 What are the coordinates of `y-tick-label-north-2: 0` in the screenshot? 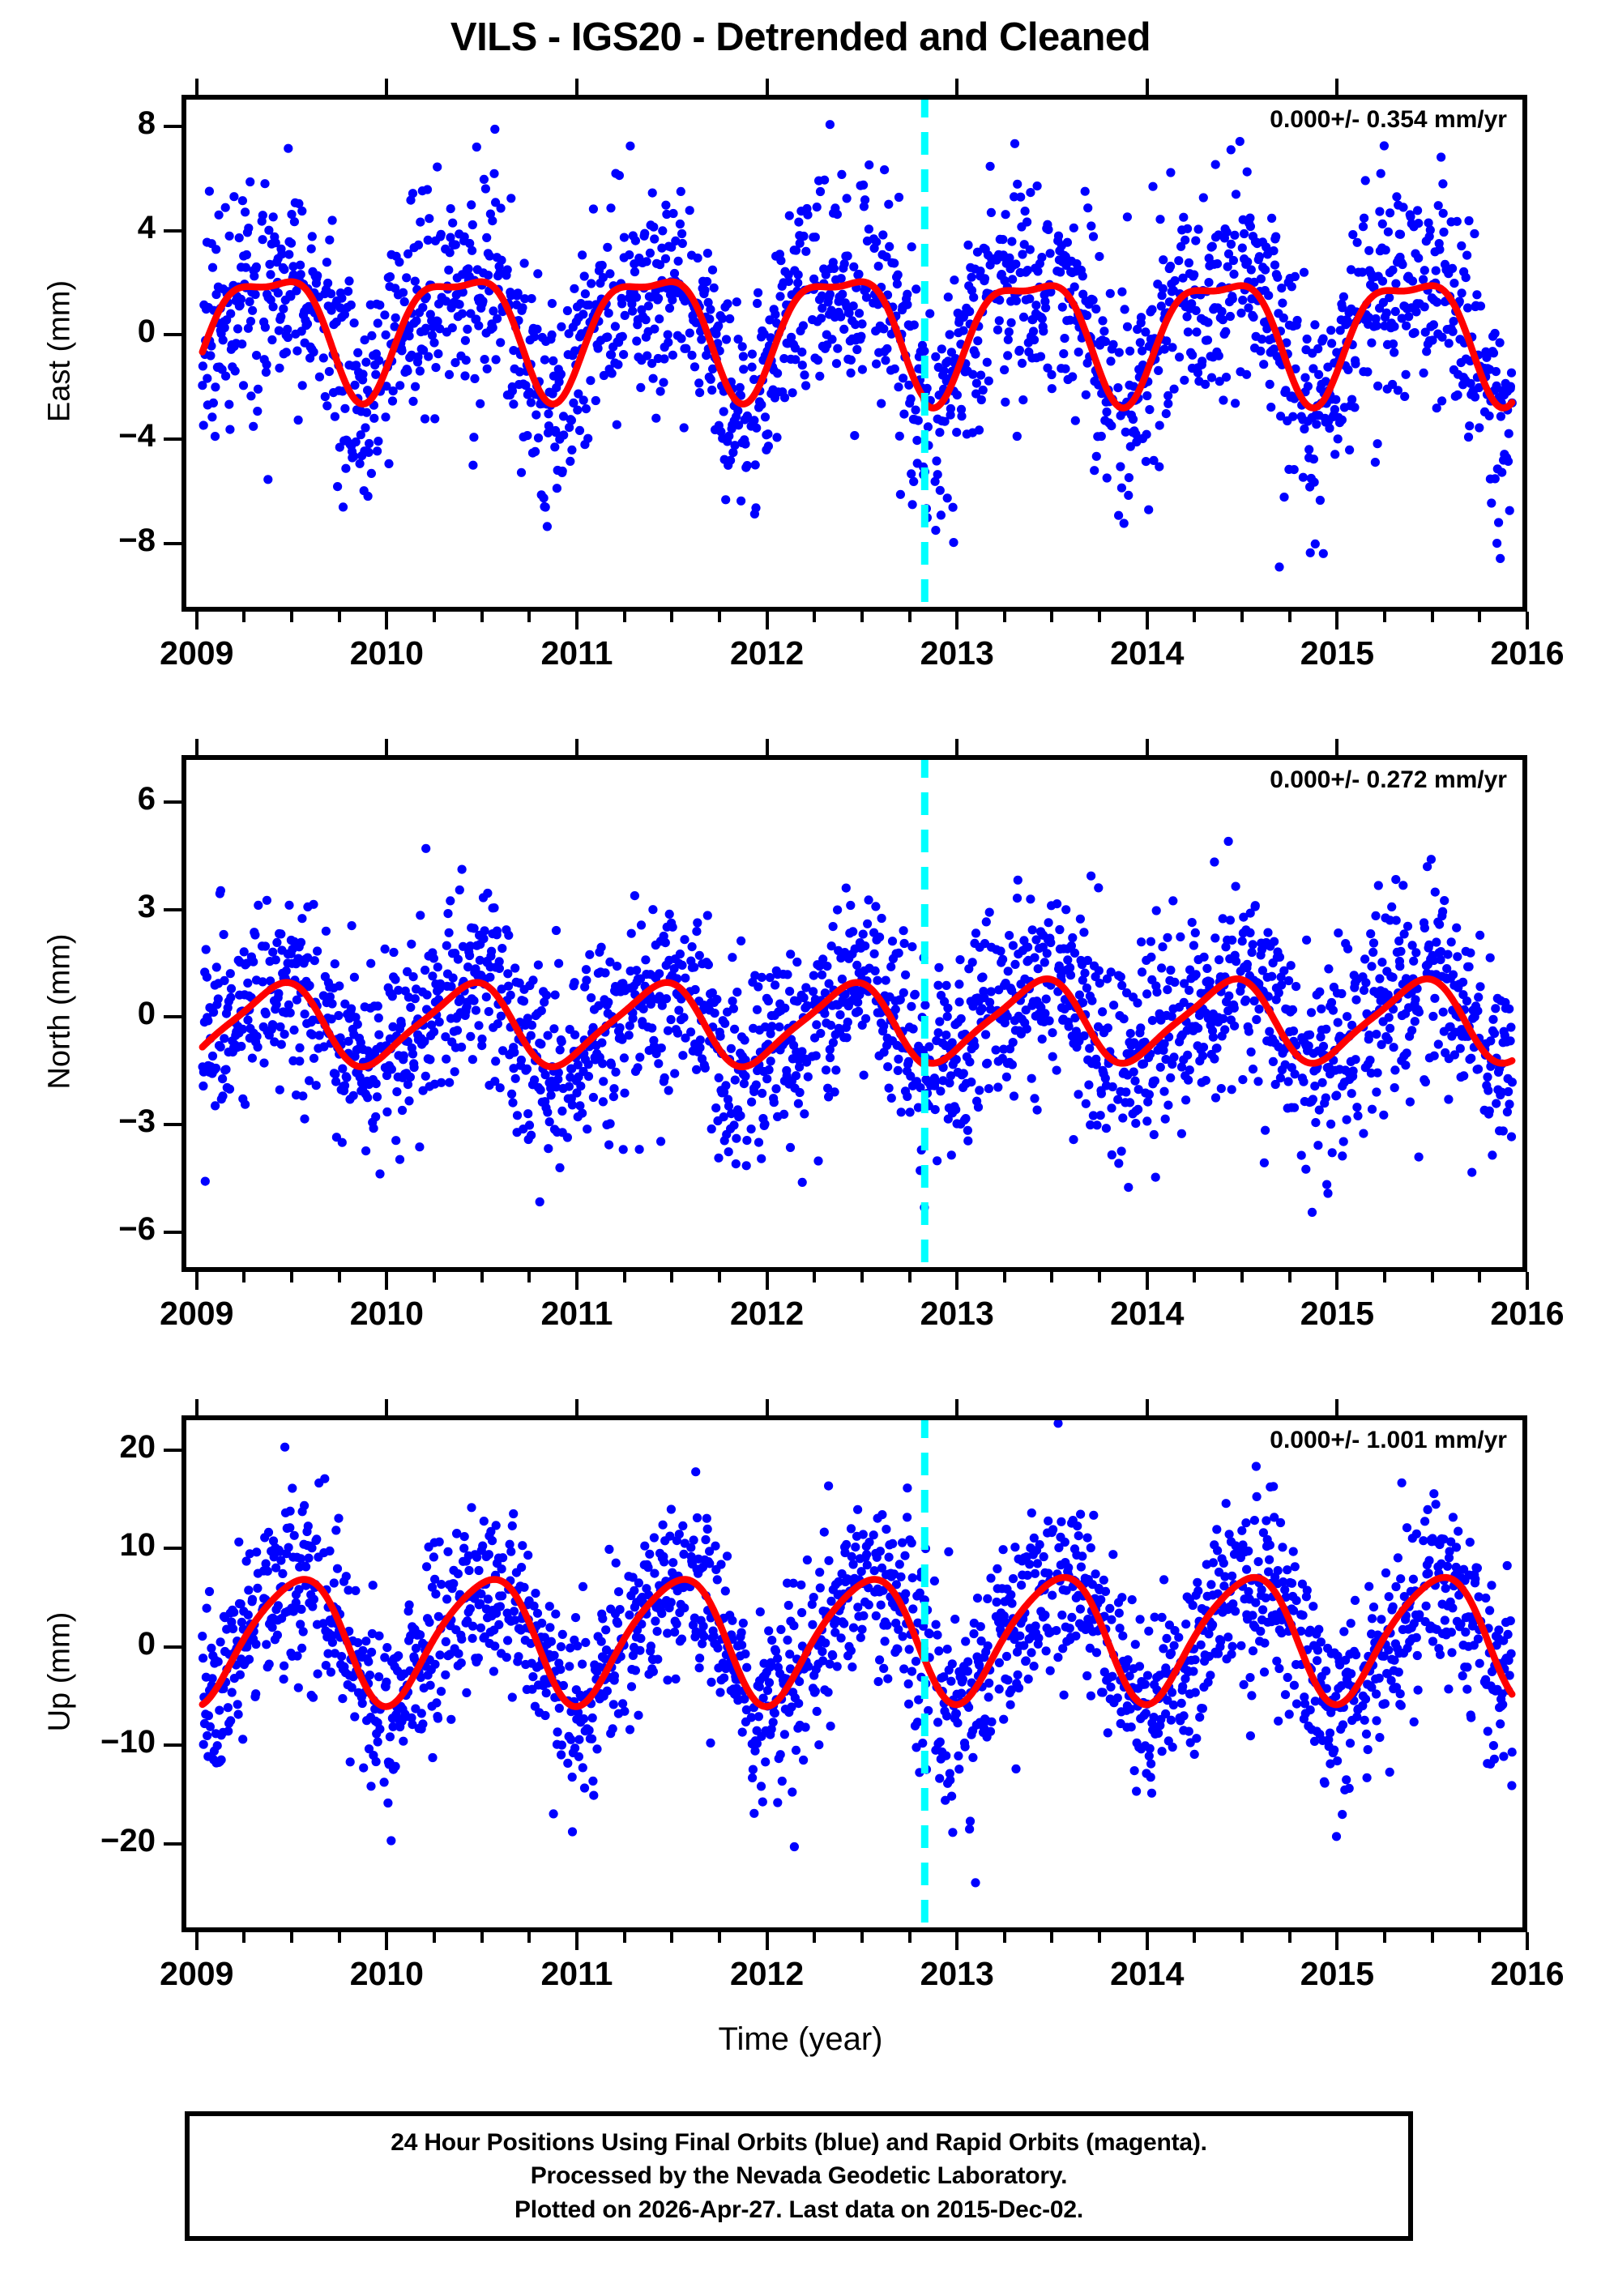 It's located at (147, 1014).